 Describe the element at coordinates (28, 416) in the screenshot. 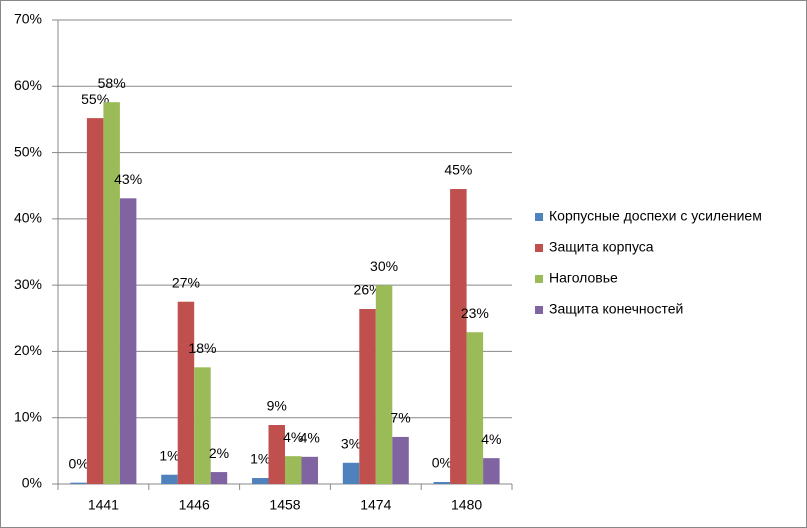

I see `y-tick-label: 10%` at that location.